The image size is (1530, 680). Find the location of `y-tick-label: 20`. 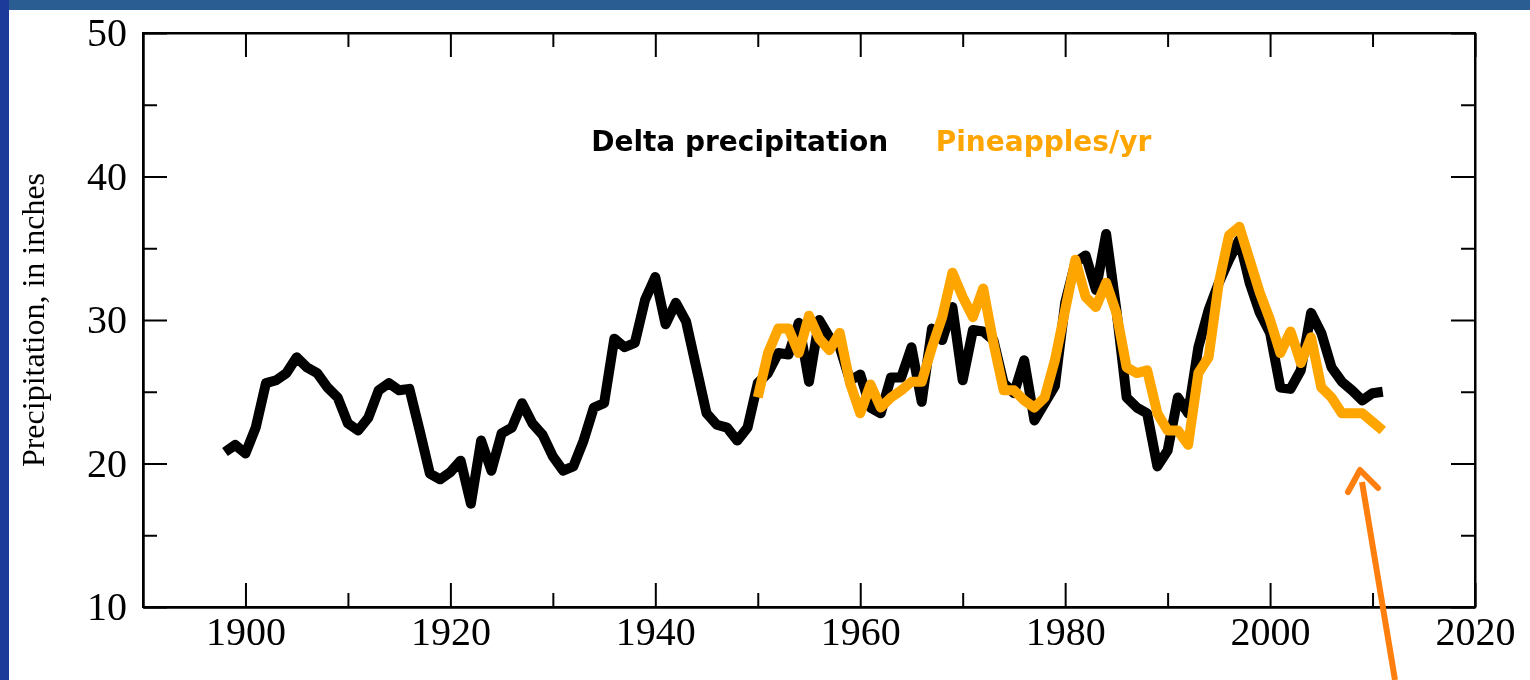

y-tick-label: 20 is located at coordinates (107, 463).